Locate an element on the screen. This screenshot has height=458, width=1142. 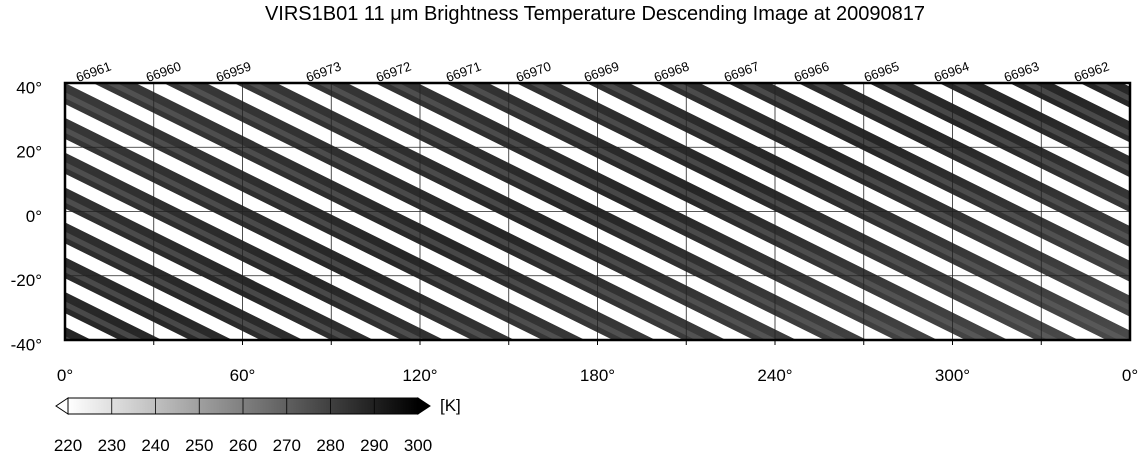
orbit-label: 66965 is located at coordinates (881, 72).